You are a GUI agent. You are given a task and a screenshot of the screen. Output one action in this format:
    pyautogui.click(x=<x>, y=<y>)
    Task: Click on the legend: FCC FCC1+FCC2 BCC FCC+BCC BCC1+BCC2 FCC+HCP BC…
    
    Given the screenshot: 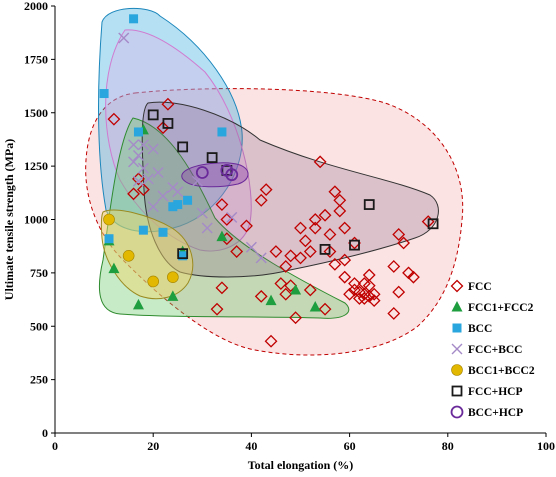 What is the action you would take?
    pyautogui.click(x=492, y=349)
    